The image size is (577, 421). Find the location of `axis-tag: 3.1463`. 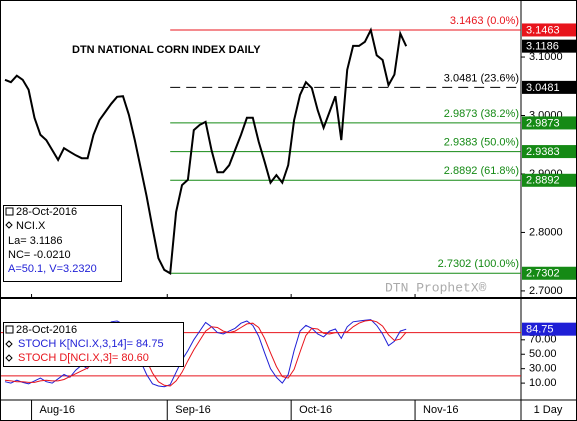

axis-tag: 3.1463 is located at coordinates (549, 30).